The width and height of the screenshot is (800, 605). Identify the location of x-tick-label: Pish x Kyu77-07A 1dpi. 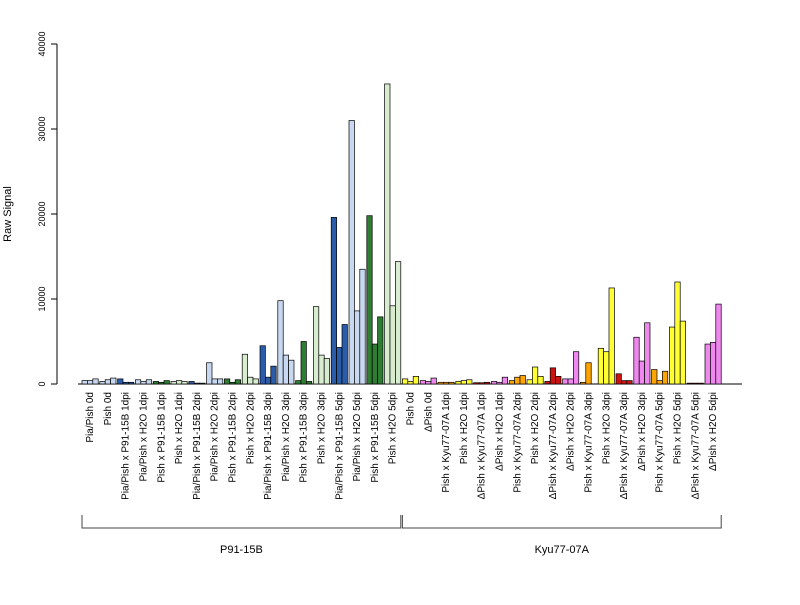
(446, 442).